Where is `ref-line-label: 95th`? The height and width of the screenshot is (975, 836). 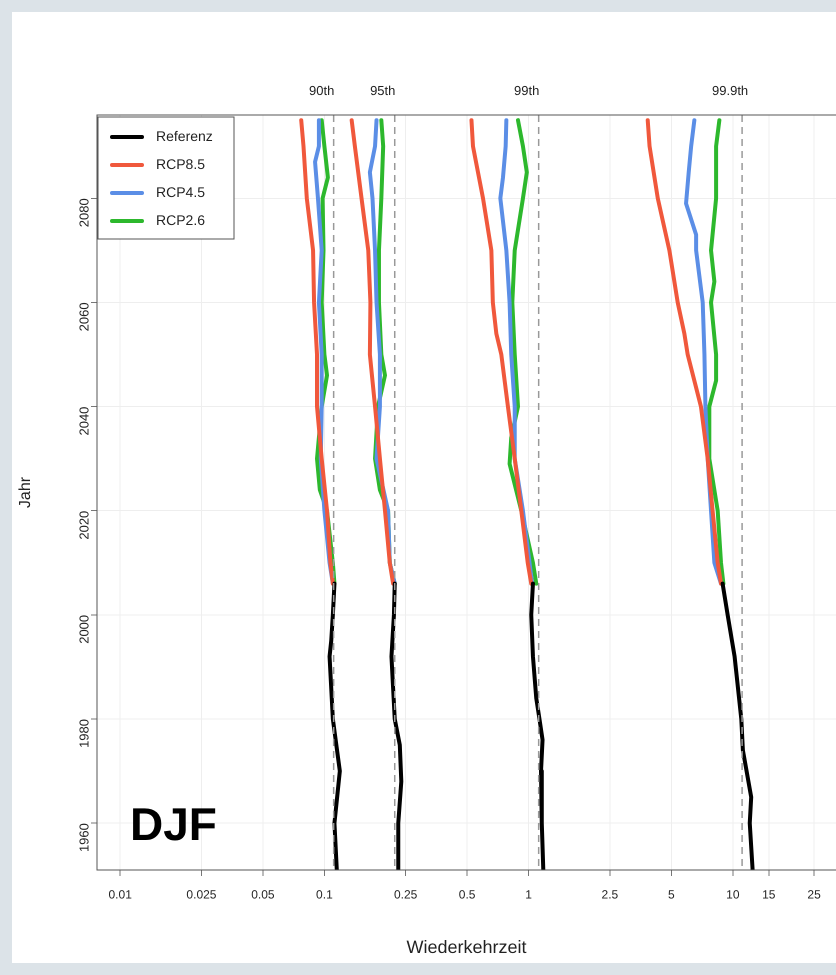
ref-line-label: 95th is located at coordinates (383, 90).